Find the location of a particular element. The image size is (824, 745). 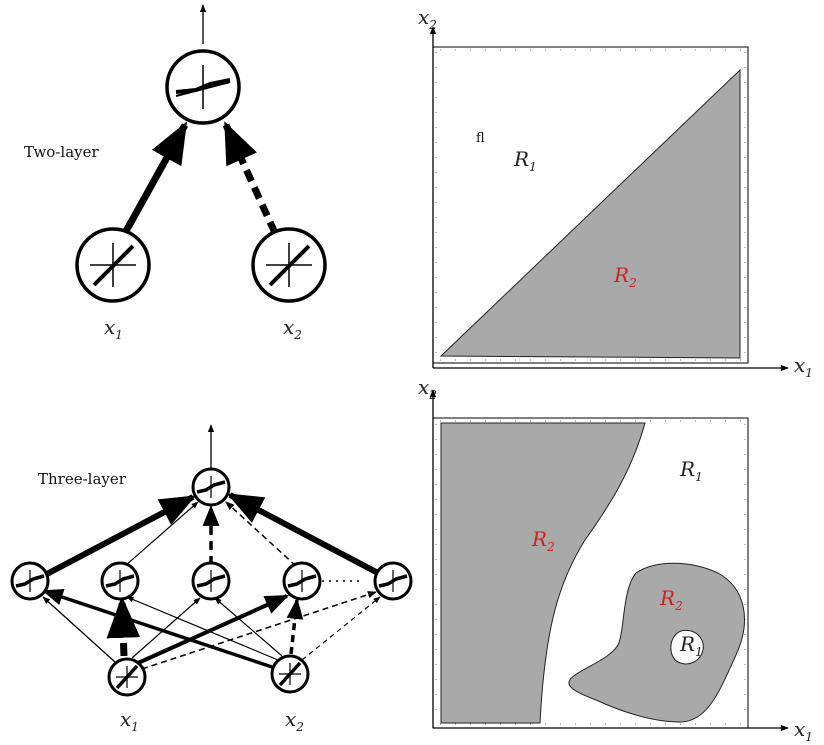

weight-connection-solid is located at coordinates (155, 178).